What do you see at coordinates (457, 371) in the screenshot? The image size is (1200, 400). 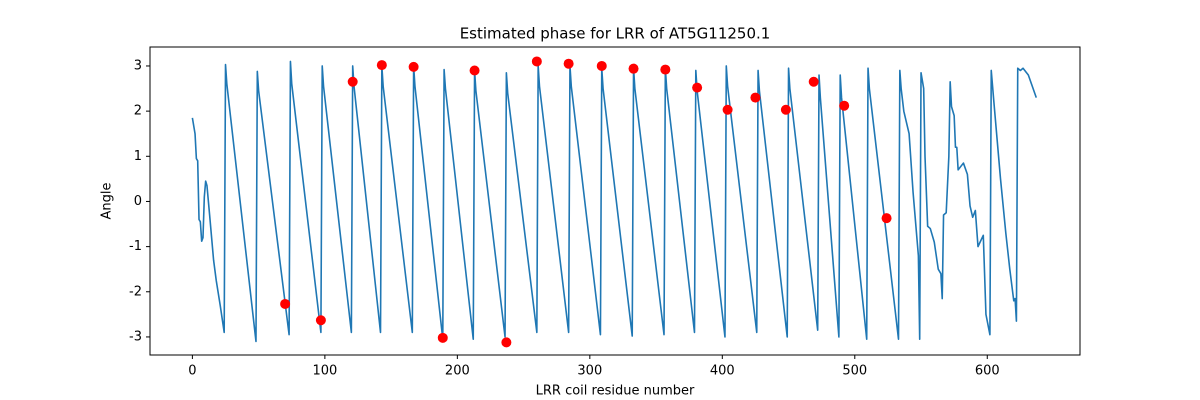 I see `x-tick-label: 200` at bounding box center [457, 371].